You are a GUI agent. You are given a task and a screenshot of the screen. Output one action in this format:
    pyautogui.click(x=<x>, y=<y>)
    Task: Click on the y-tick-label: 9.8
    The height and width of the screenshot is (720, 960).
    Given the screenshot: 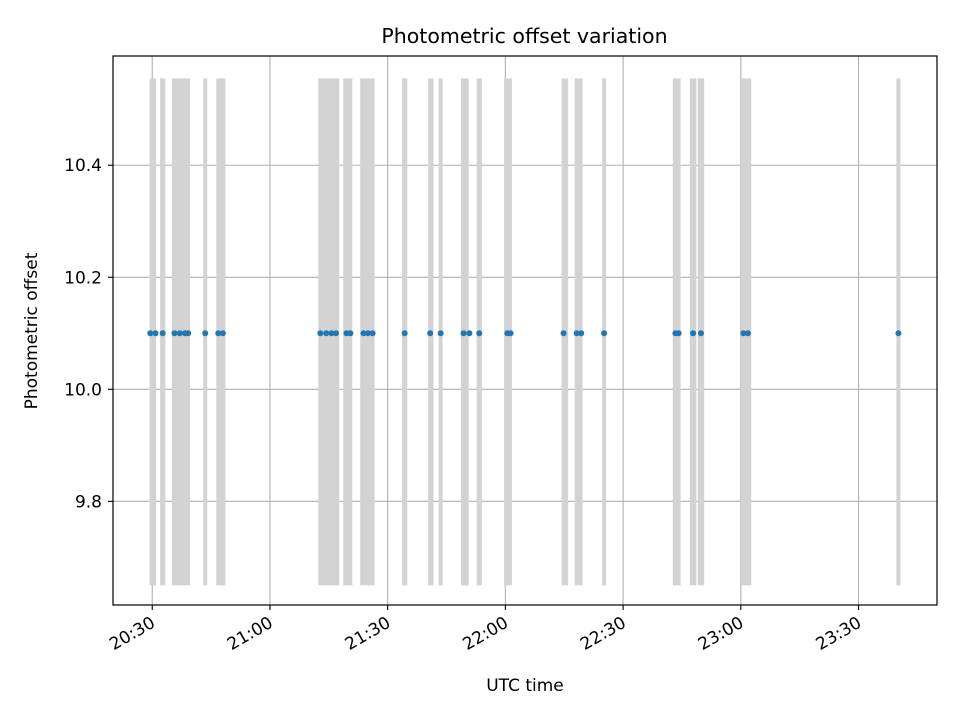 What is the action you would take?
    pyautogui.click(x=88, y=502)
    